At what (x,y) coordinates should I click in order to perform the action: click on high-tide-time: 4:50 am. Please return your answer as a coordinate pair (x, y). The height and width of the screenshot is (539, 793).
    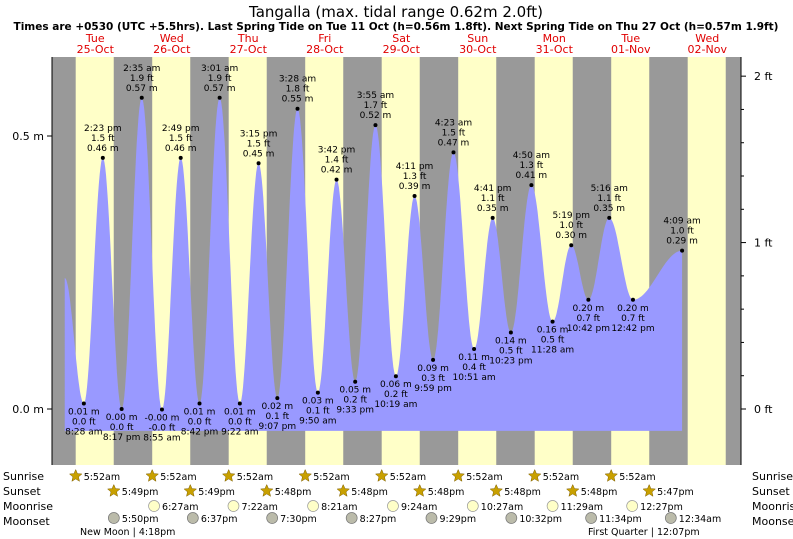
    Looking at the image, I should click on (531, 156).